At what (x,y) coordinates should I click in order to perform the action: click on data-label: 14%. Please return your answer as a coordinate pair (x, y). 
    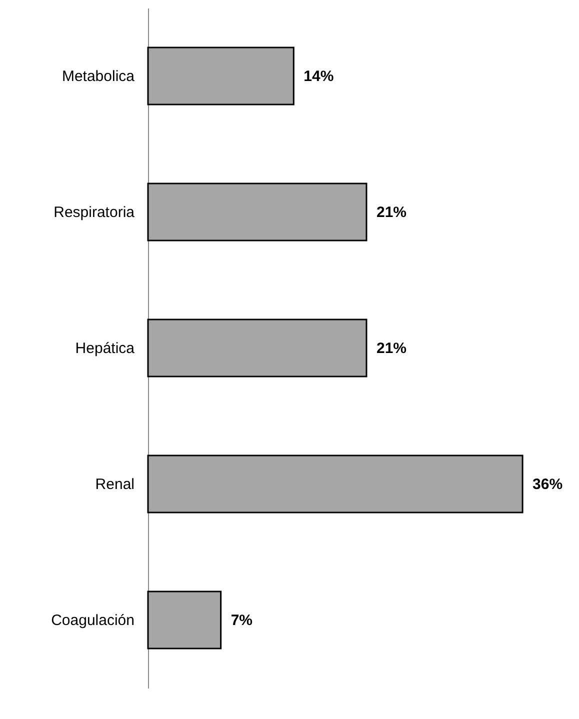
    Looking at the image, I should click on (319, 76).